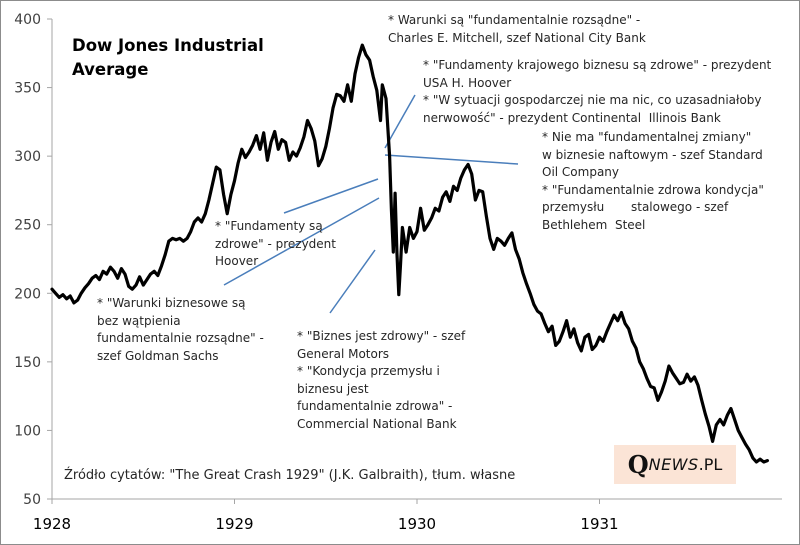  What do you see at coordinates (599, 524) in the screenshot?
I see `x-tick-label: 1931` at bounding box center [599, 524].